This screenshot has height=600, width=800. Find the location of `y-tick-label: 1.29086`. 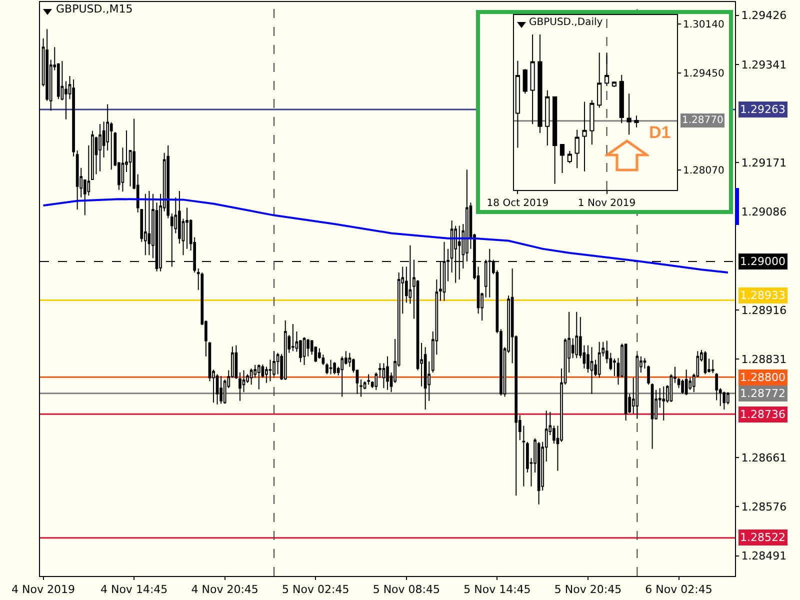

y-tick-label: 1.29086 is located at coordinates (764, 212).